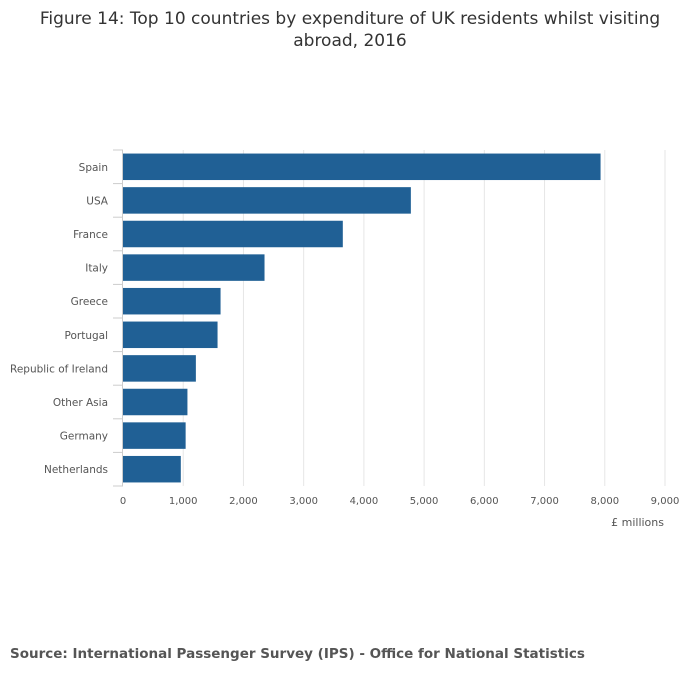  I want to click on category-label: Portugal, so click(87, 336).